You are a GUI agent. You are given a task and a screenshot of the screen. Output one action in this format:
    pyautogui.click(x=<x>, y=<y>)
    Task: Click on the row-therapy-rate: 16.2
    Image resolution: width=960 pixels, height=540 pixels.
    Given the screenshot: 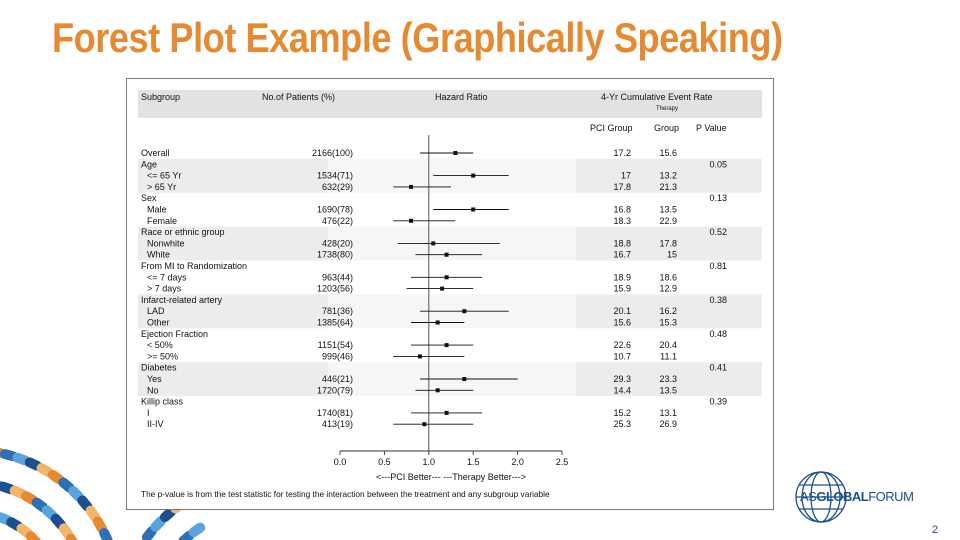 What is the action you would take?
    pyautogui.click(x=668, y=311)
    